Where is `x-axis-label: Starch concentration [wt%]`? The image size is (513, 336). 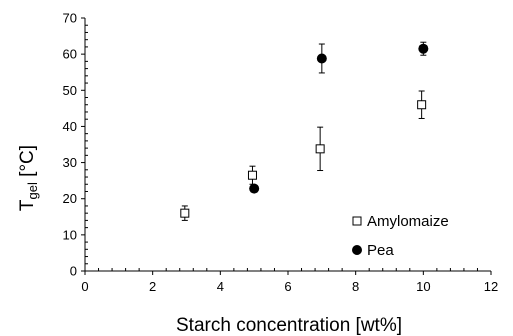
x-axis-label: Starch concentration [wt%] is located at coordinates (289, 325).